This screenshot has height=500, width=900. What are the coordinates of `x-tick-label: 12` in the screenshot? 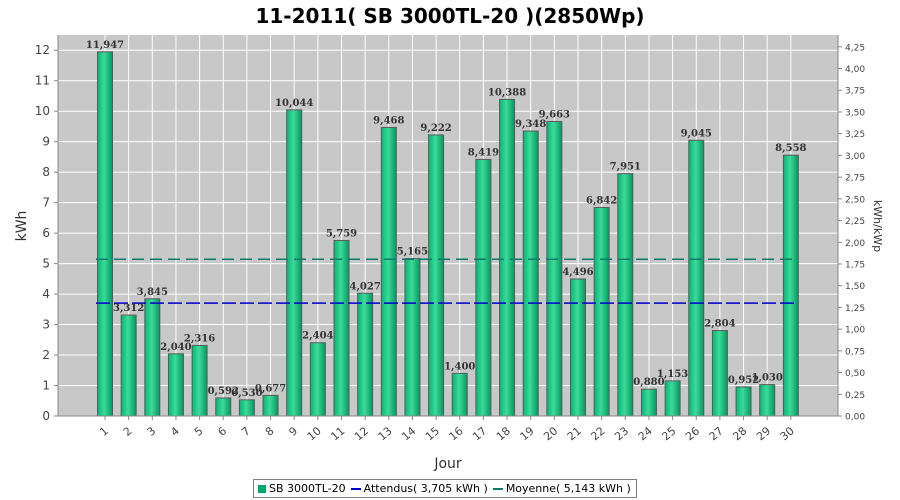 It's located at (361, 433).